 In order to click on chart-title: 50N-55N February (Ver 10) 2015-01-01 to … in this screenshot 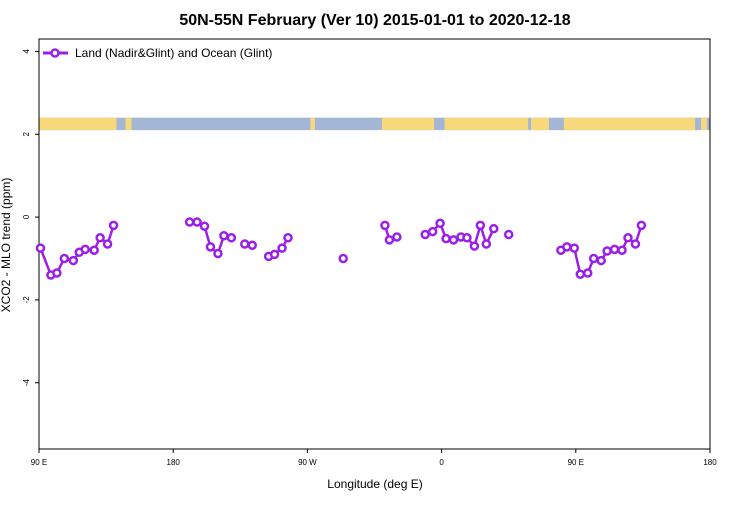, I will do `click(374, 20)`.